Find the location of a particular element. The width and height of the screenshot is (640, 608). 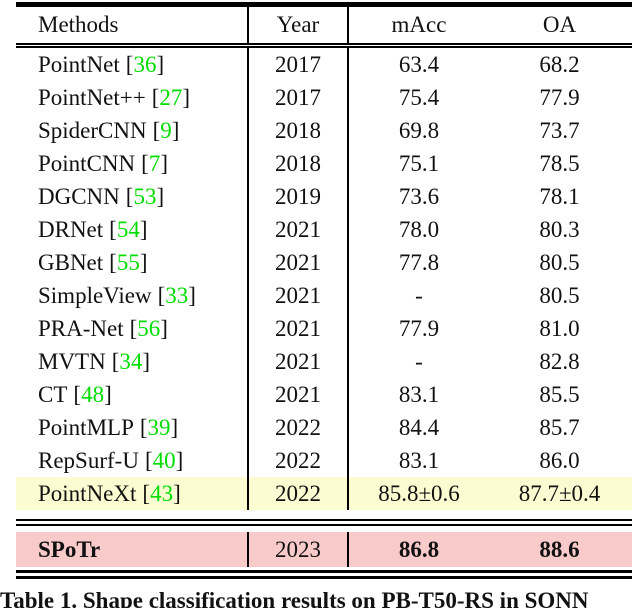

citation: [34] is located at coordinates (131, 361).